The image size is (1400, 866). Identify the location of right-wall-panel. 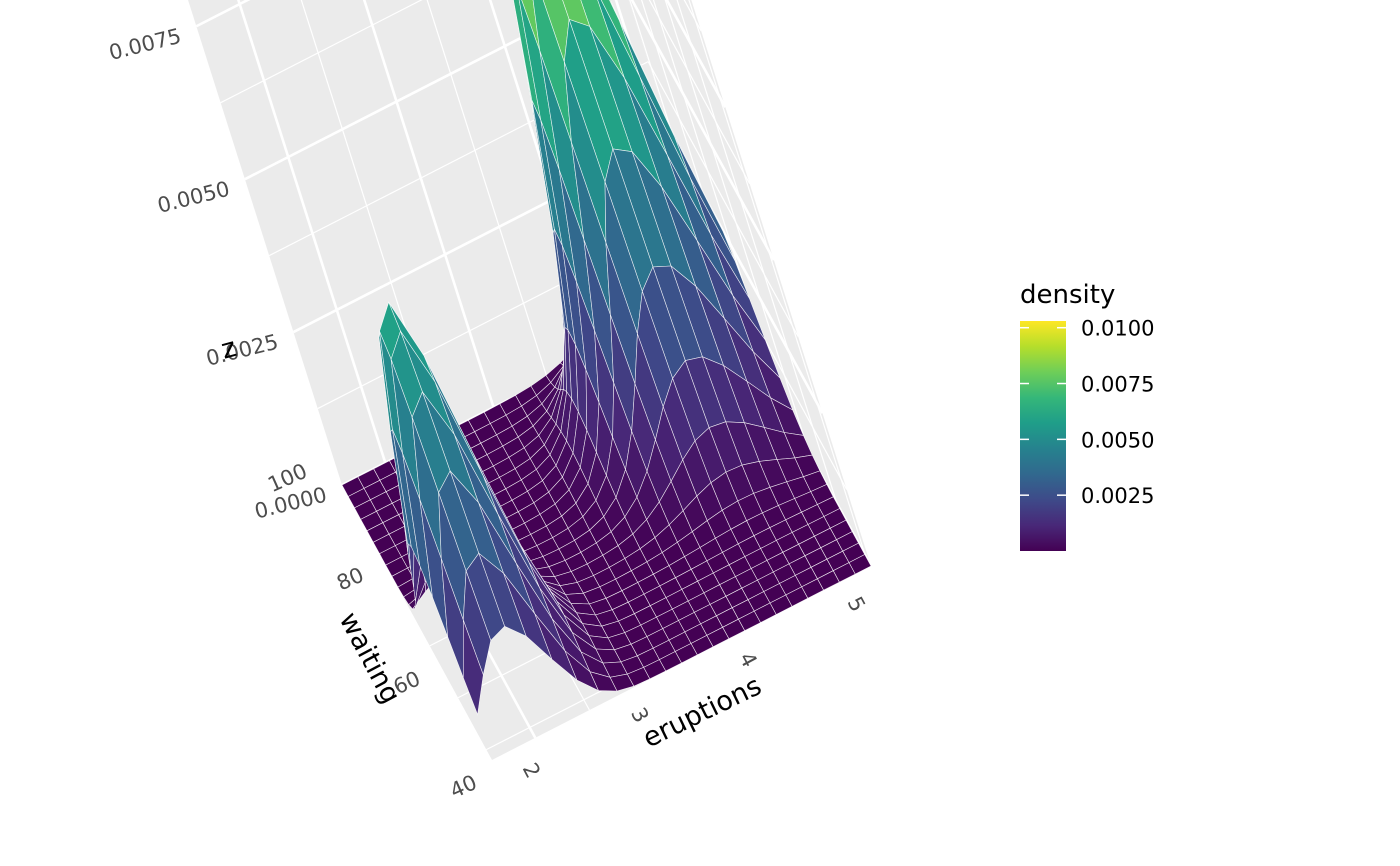
(749, 283).